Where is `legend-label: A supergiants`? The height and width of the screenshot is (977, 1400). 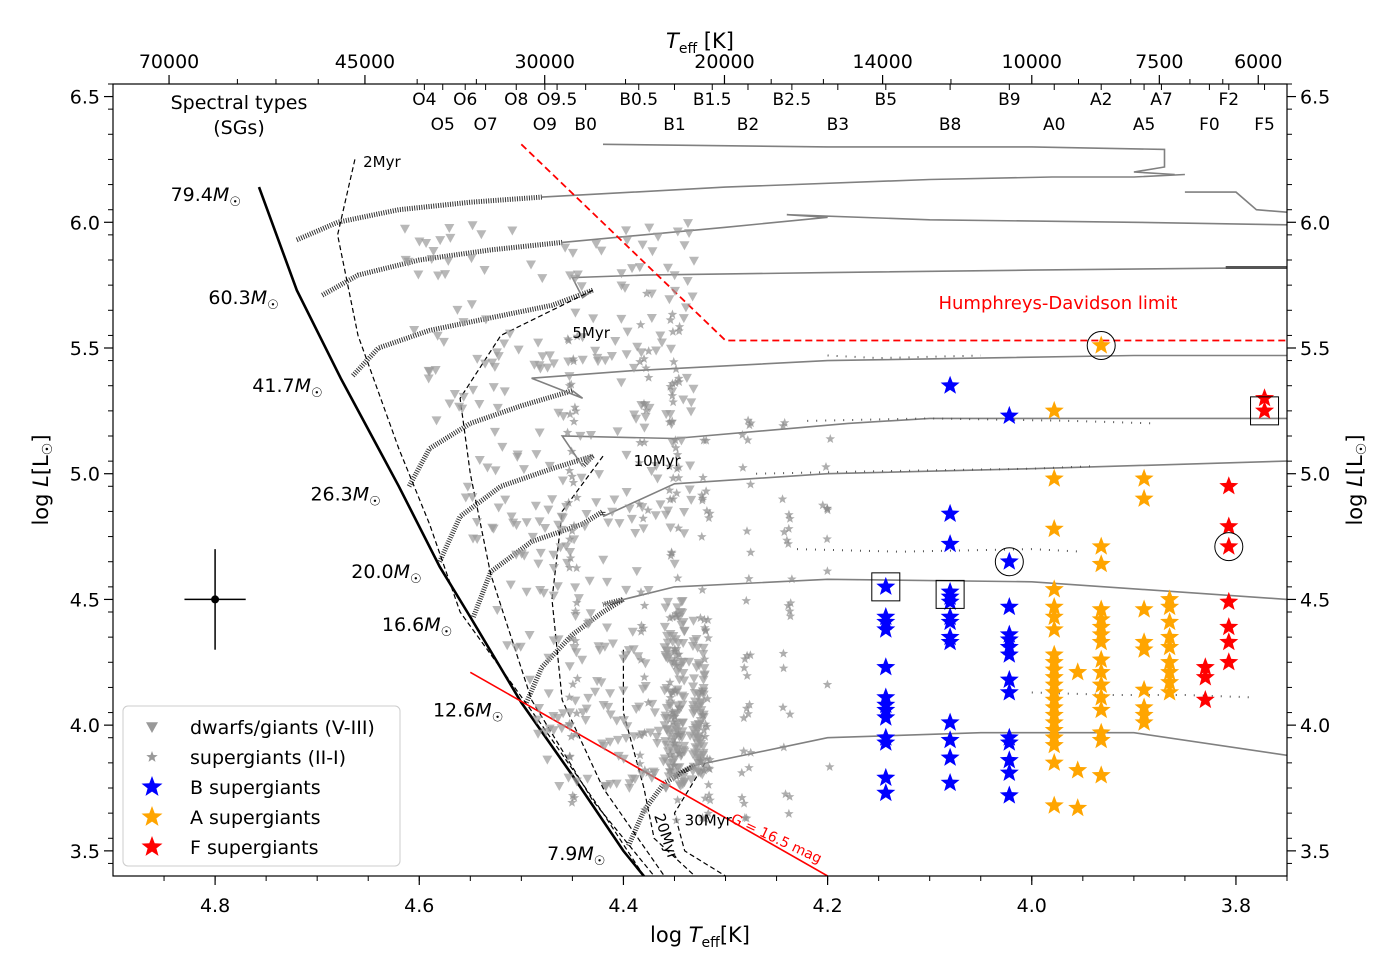
legend-label: A supergiants is located at coordinates (255, 818).